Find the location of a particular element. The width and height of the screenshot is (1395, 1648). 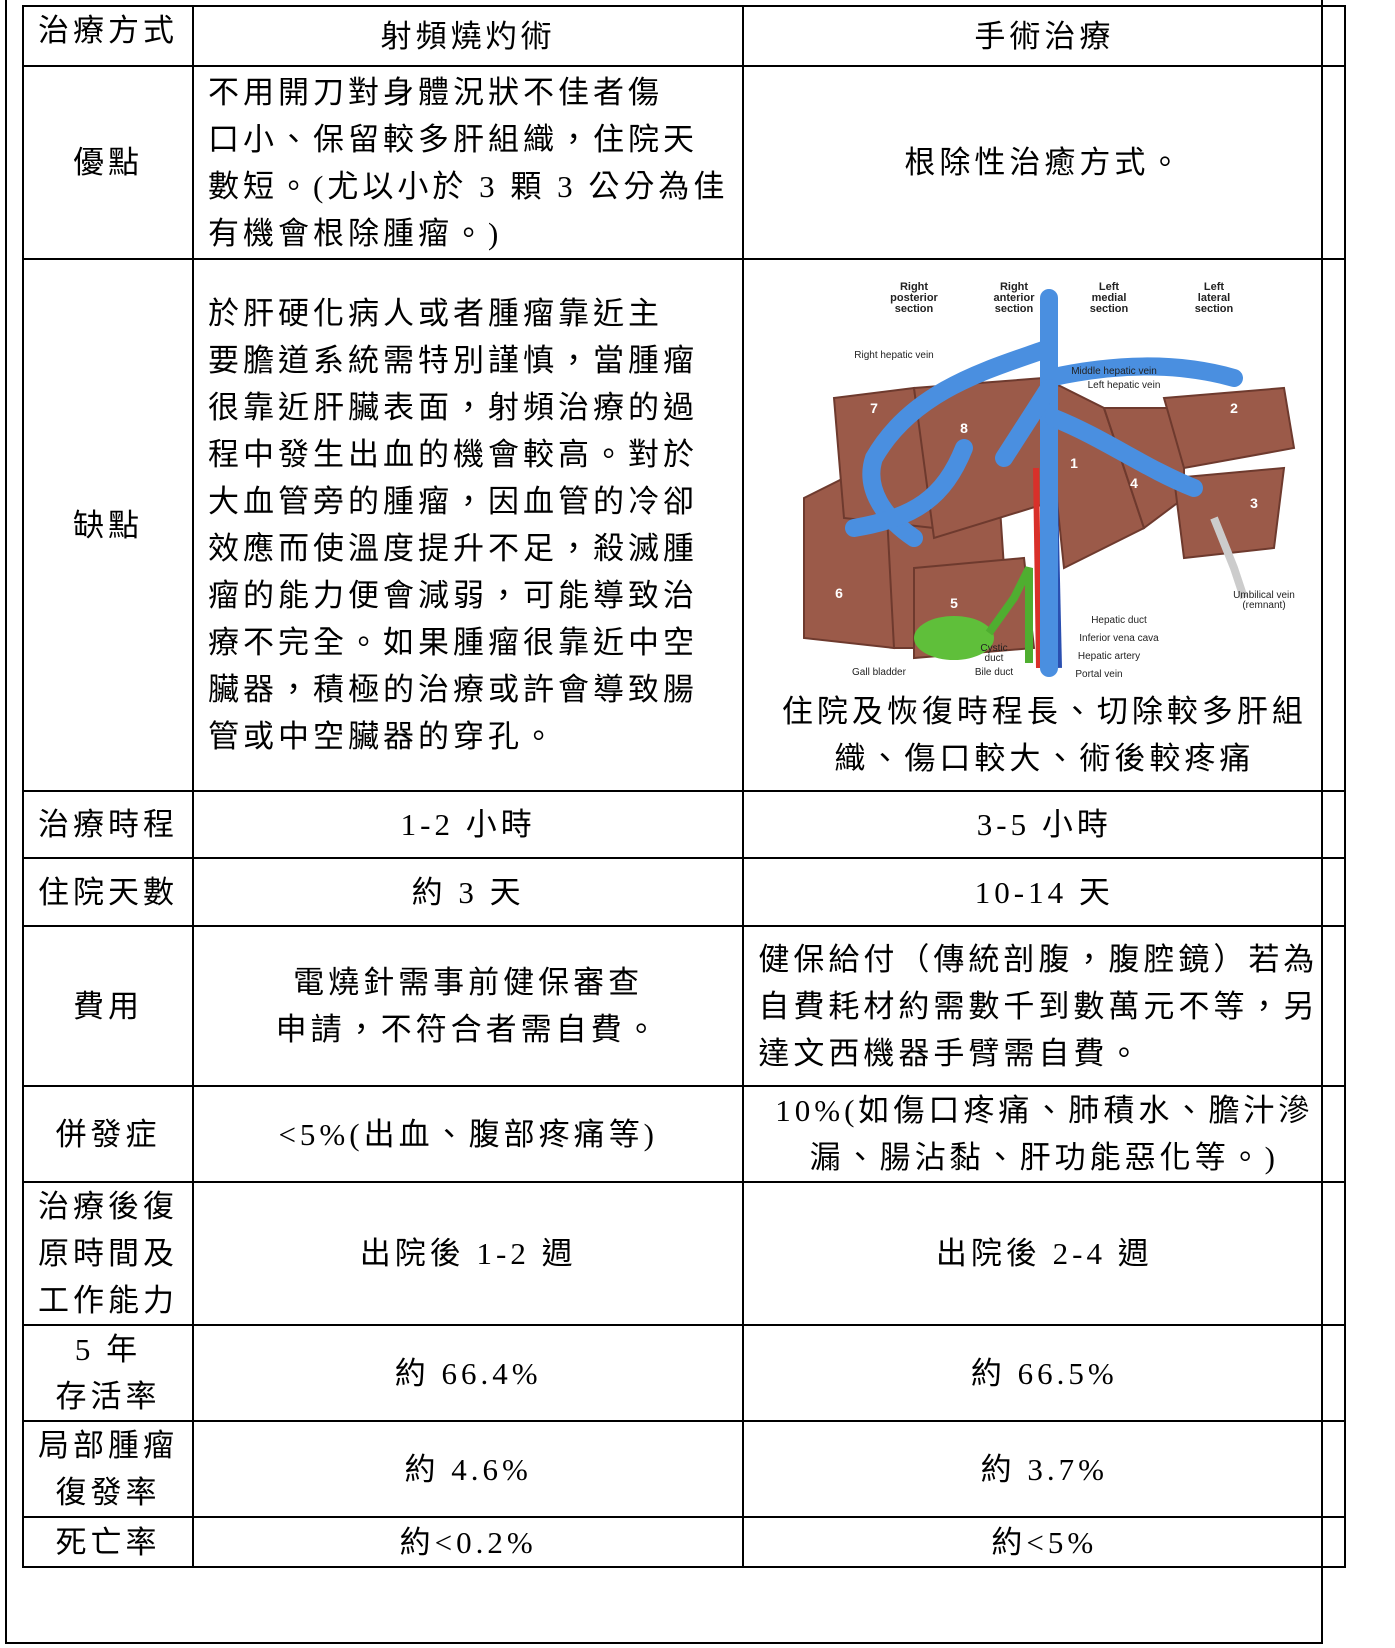

segment-number: 8 is located at coordinates (964, 428).